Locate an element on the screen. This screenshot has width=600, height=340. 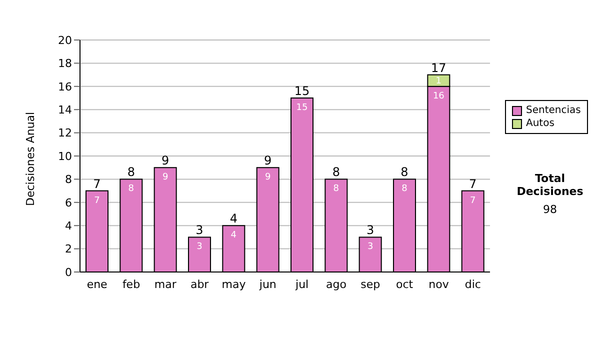
y-tick-label: 10 is located at coordinates (65, 156).